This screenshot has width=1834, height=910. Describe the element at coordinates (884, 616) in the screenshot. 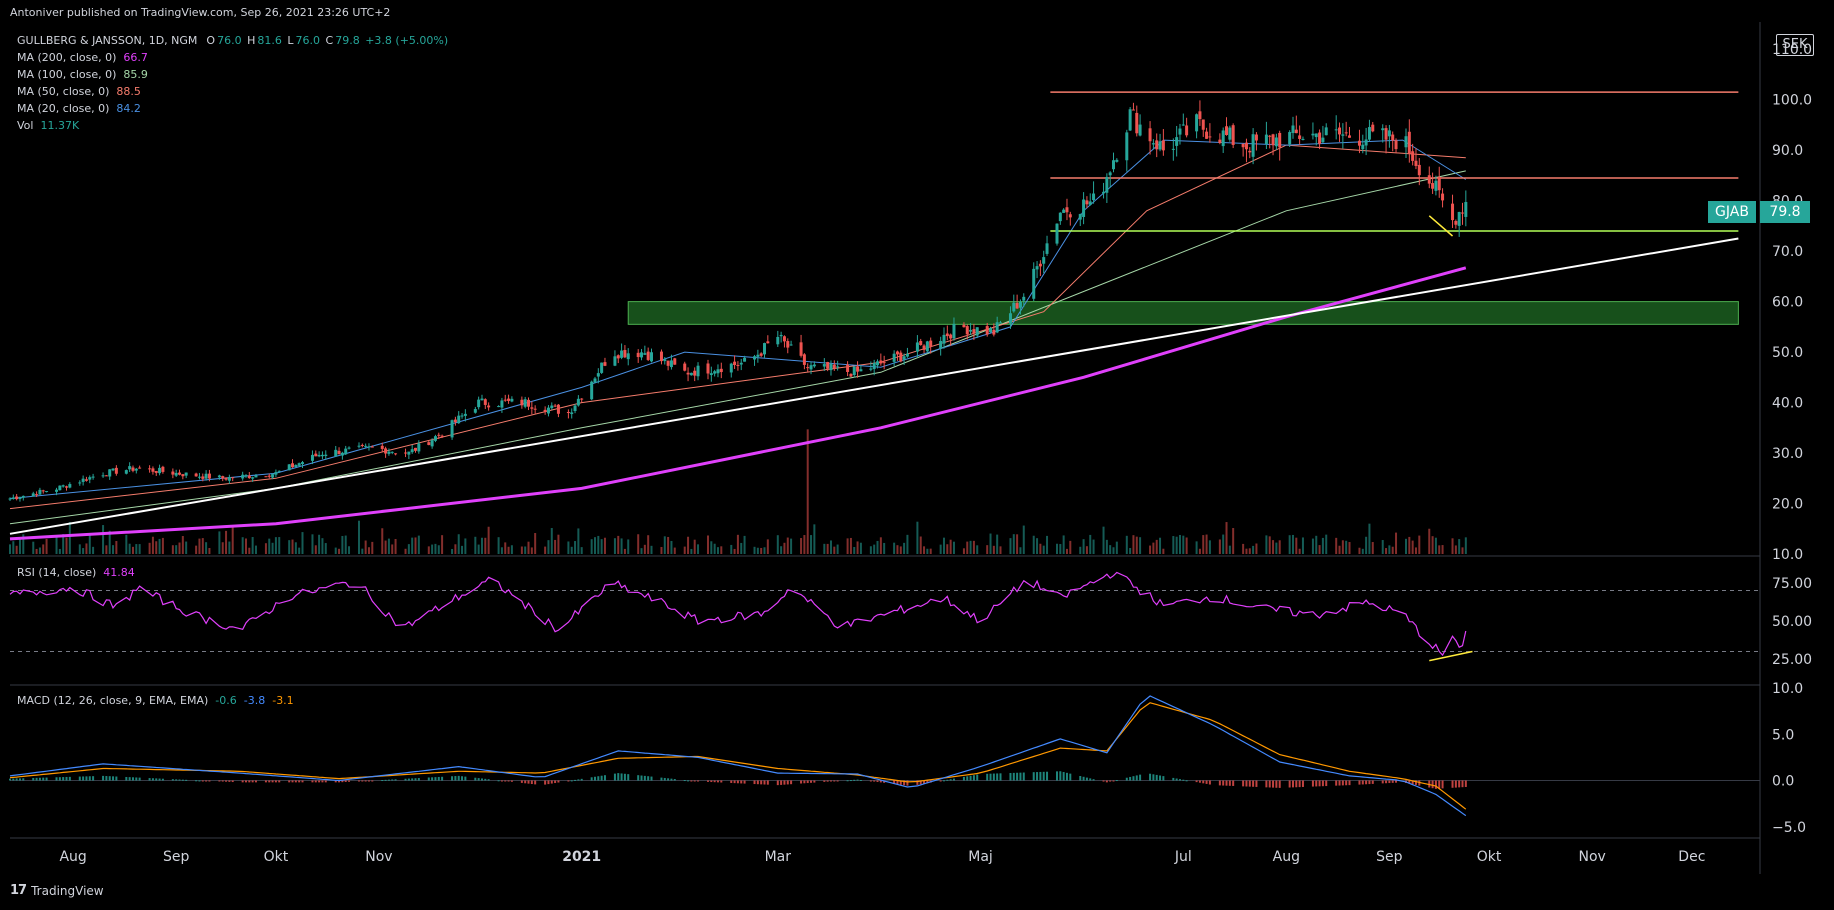

I see `rsi-pane` at that location.